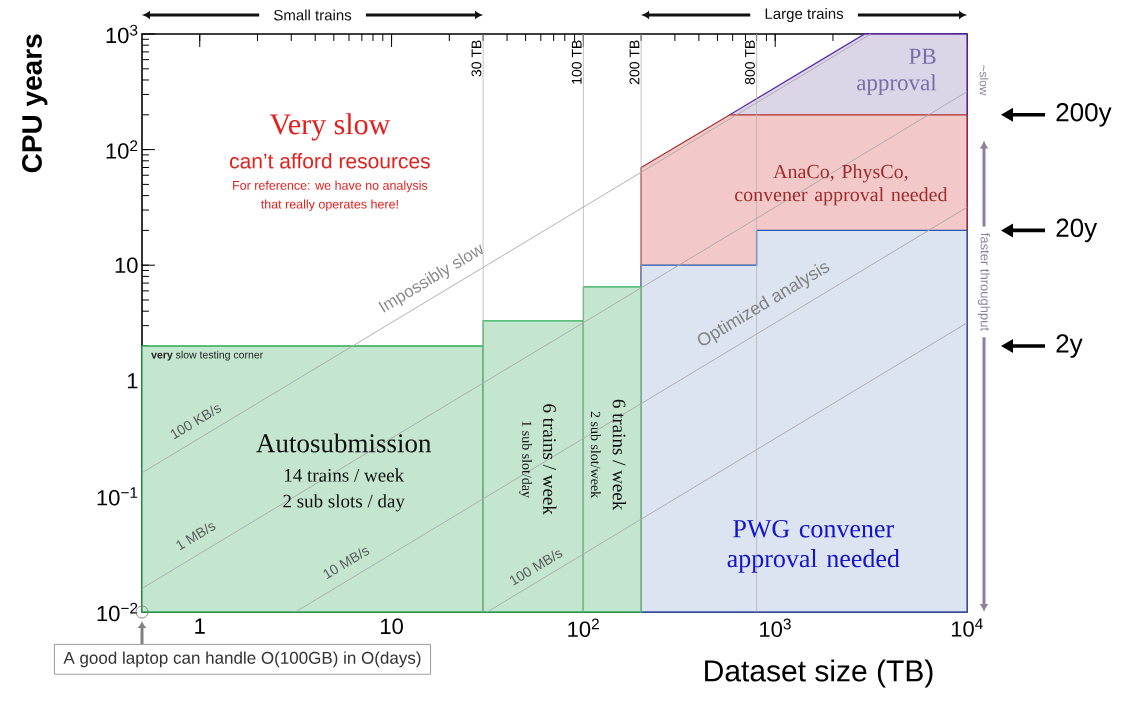  I want to click on annotation: PB approval, so click(897, 72).